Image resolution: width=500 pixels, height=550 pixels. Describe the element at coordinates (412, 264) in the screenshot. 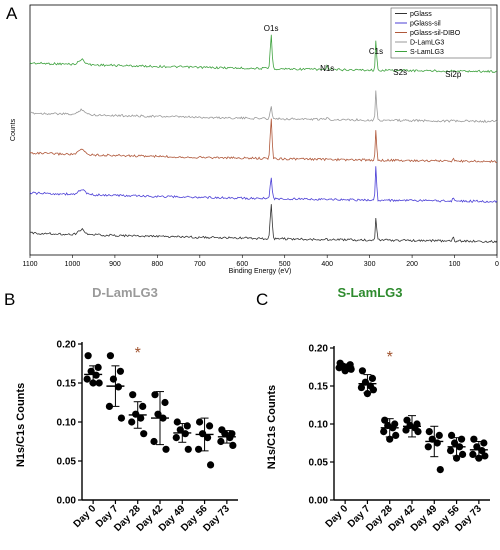

I see `xps-x-tick-label: 200` at that location.